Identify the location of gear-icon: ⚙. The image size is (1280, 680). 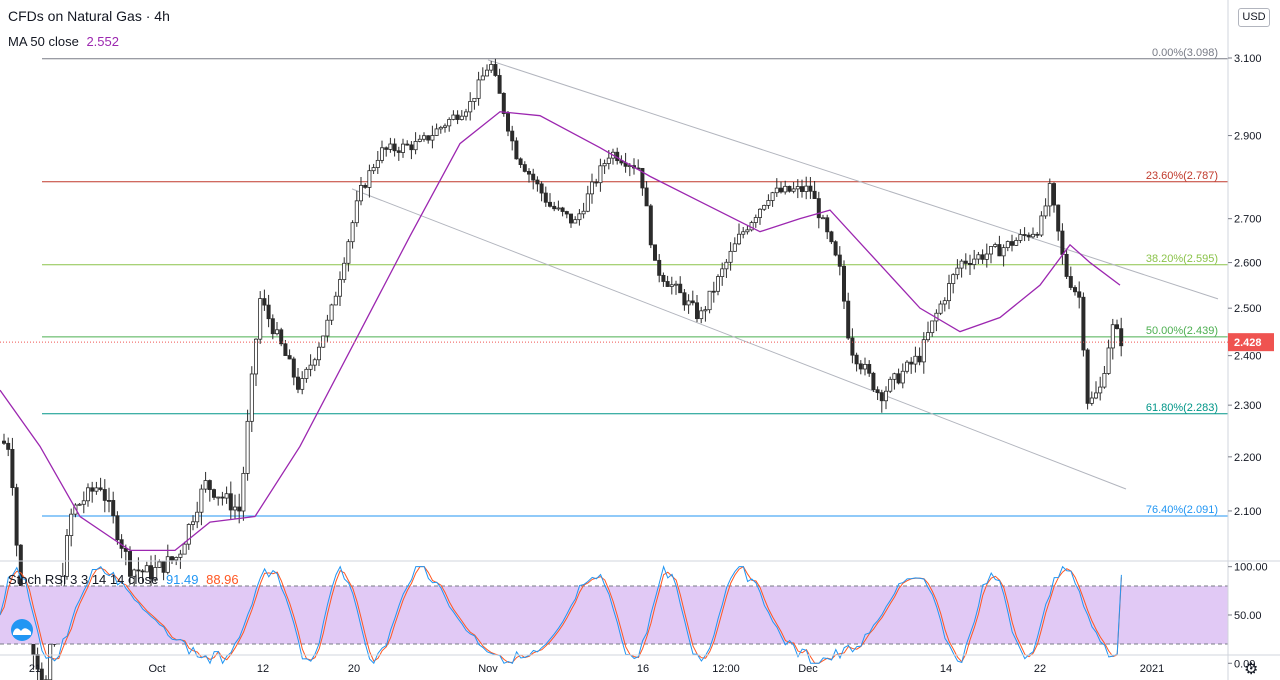
(1251, 669).